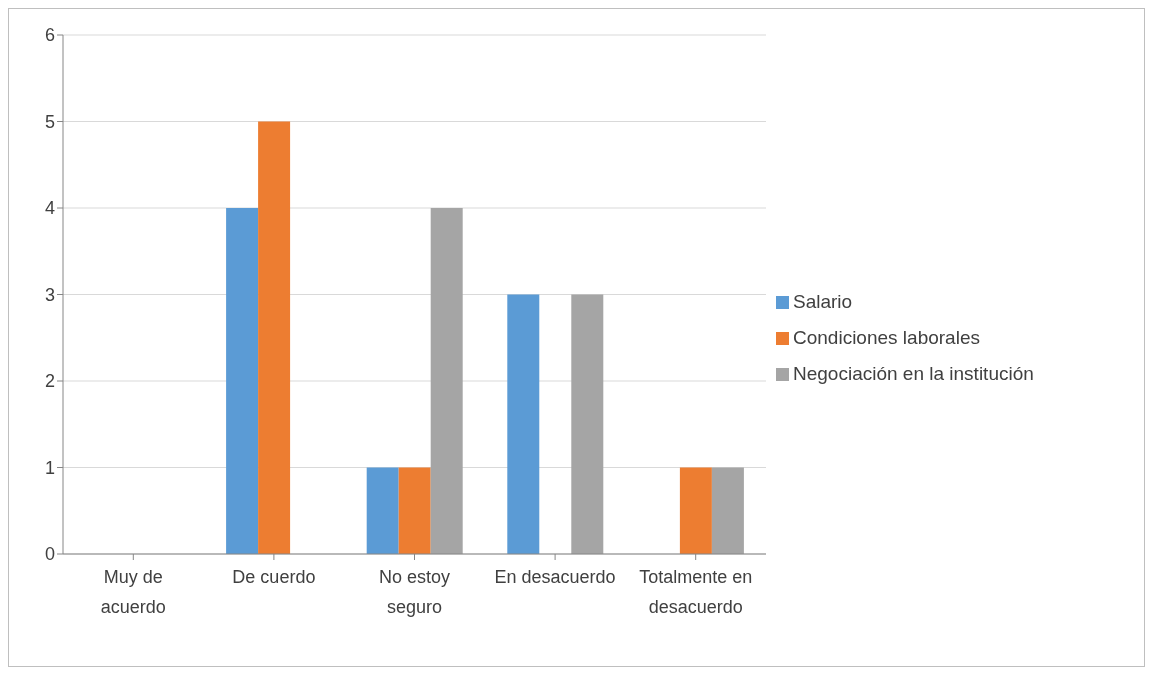 The image size is (1151, 673). Describe the element at coordinates (555, 576) in the screenshot. I see `x-tick-label: En desacuerdo` at that location.